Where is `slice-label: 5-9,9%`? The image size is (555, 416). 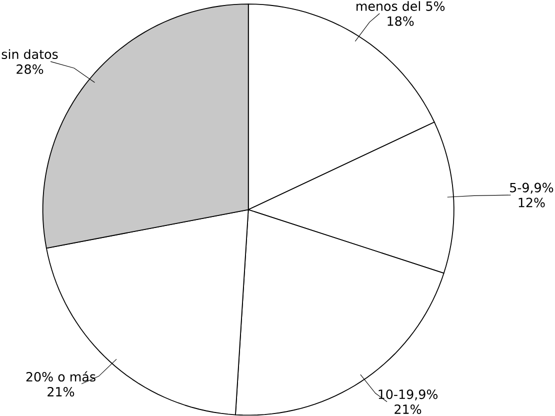
slice-label: 5-9,9% is located at coordinates (532, 188).